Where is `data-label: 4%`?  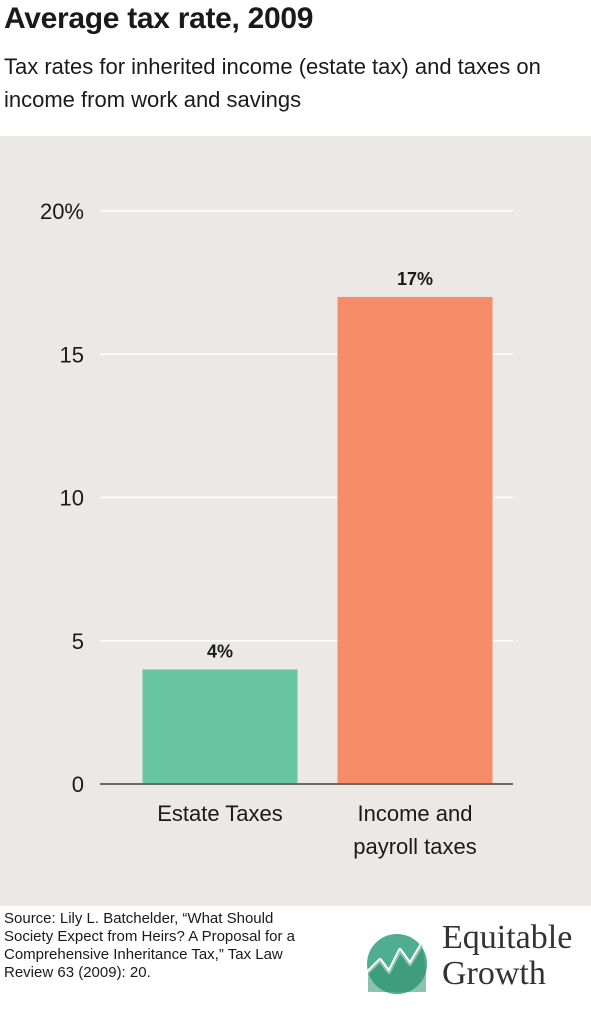
data-label: 4% is located at coordinates (220, 651).